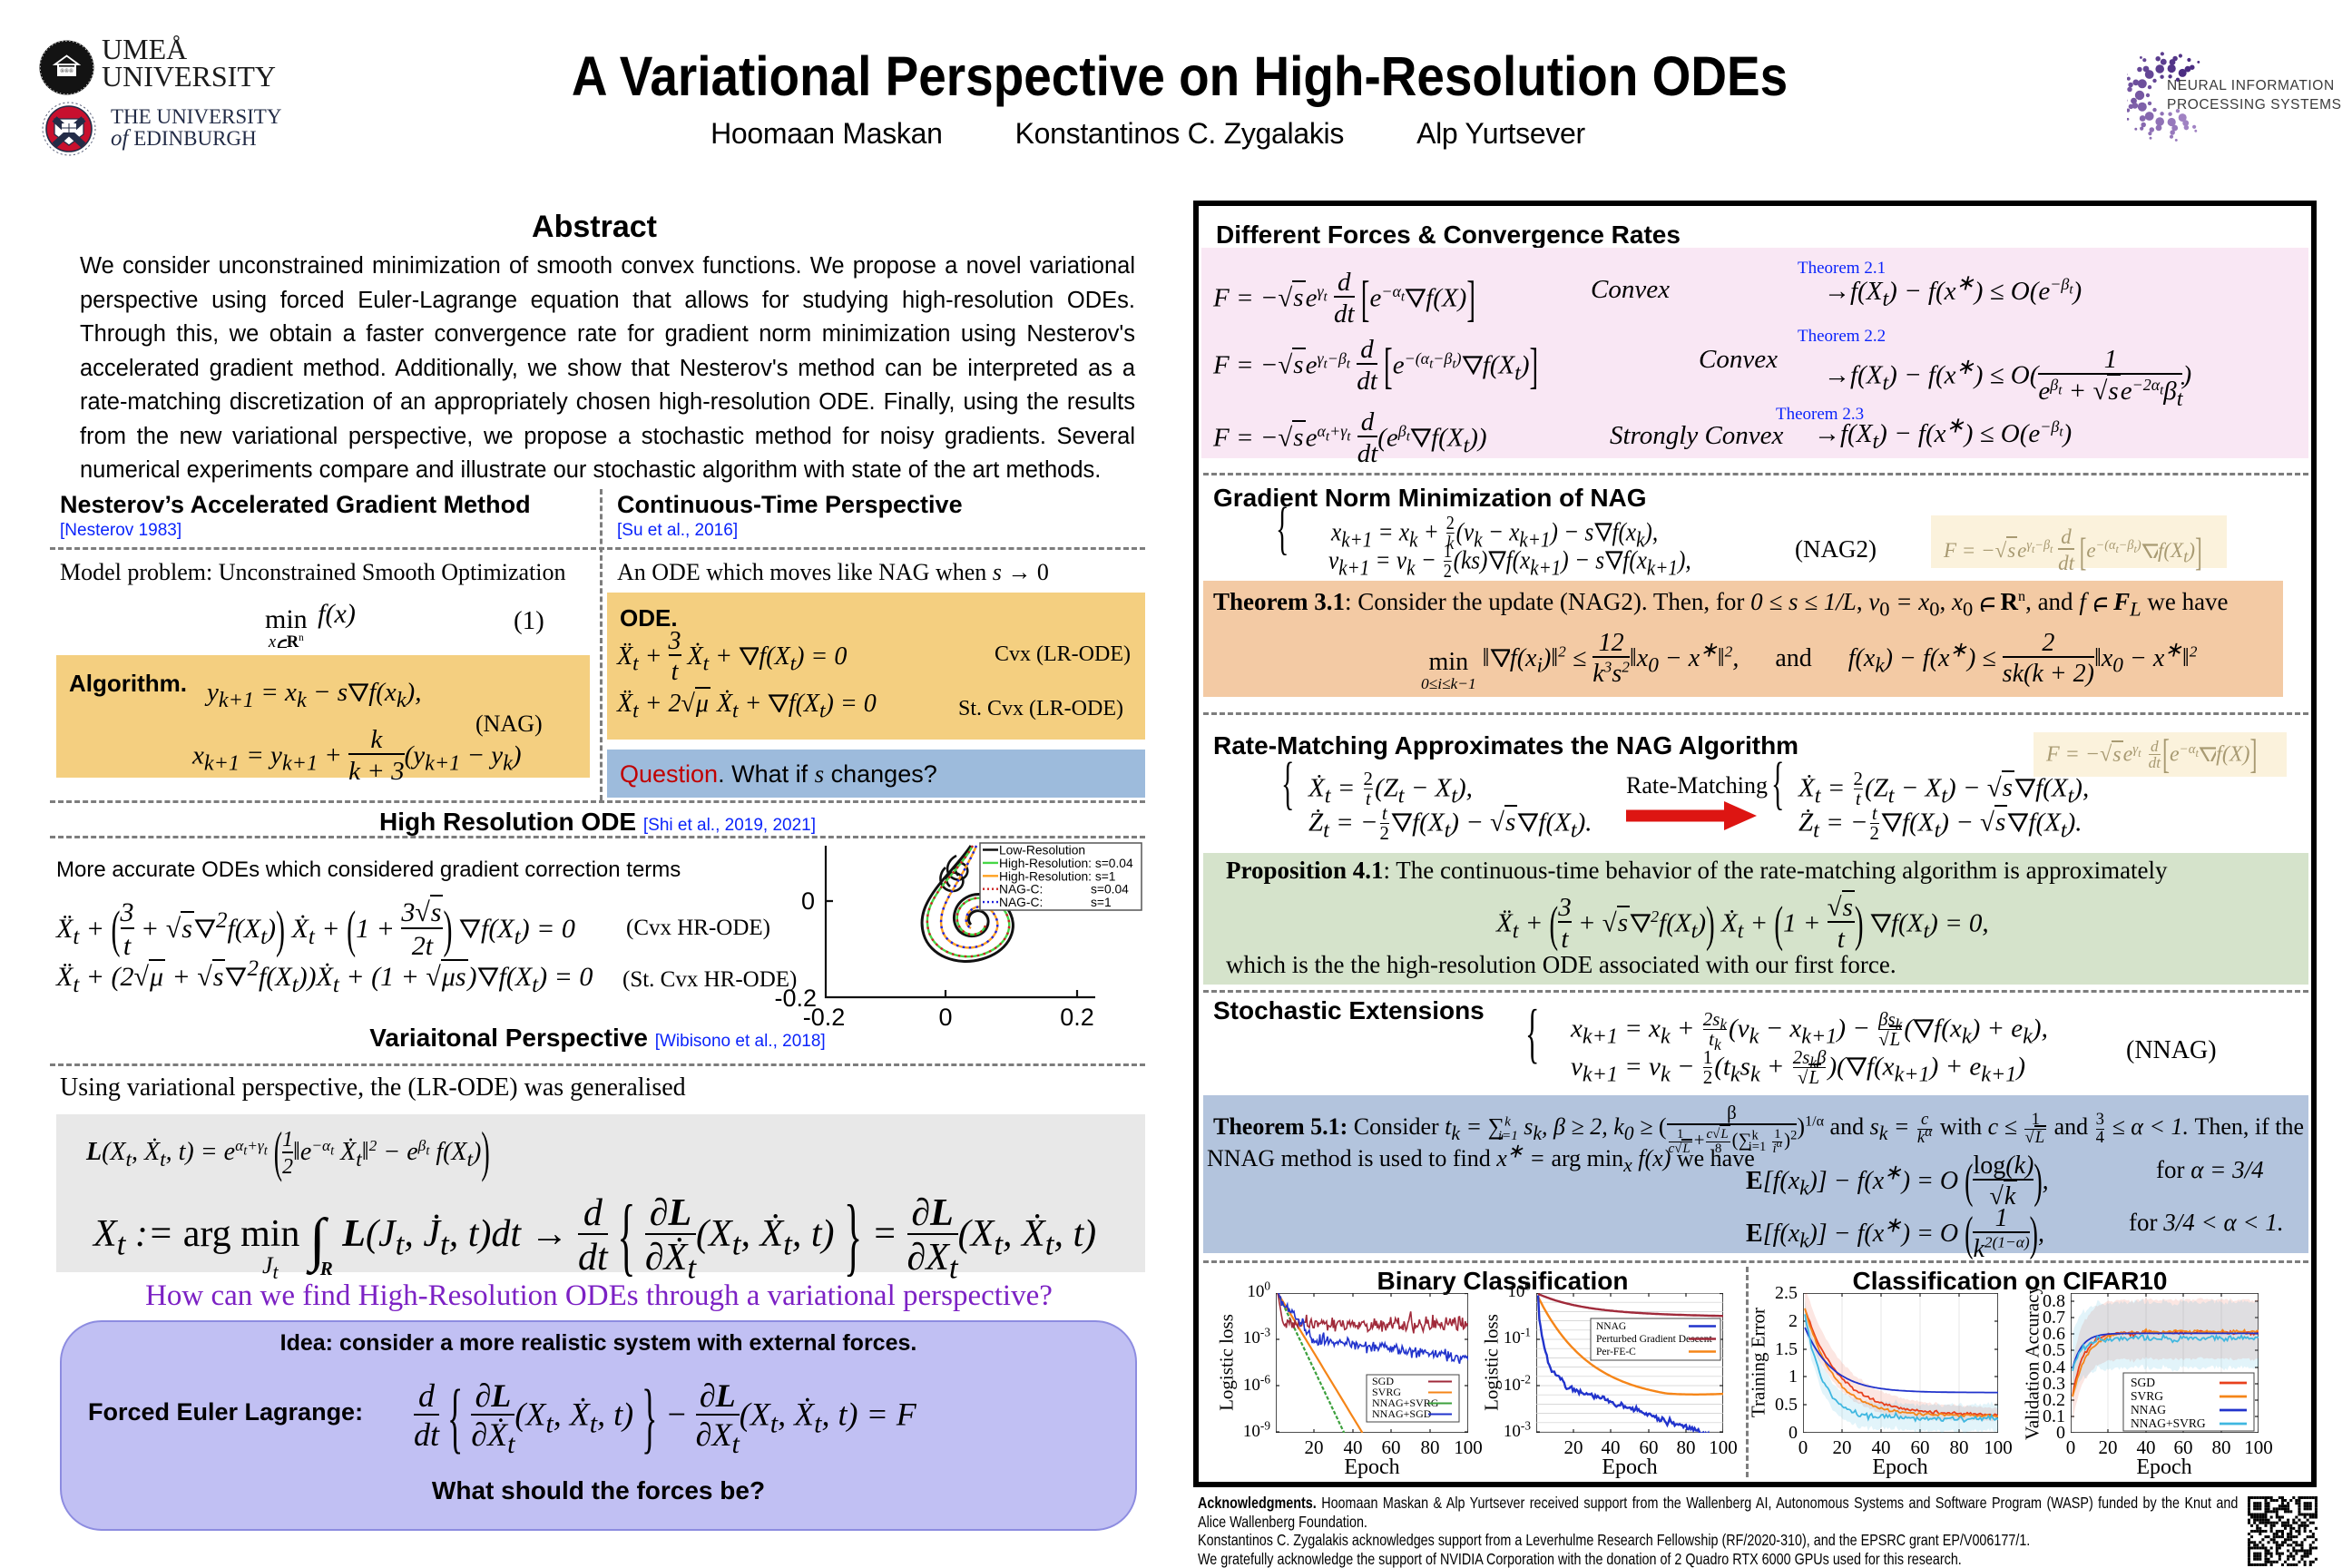 This screenshot has height=1568, width=2352. I want to click on svg-text: High-Resolution: s=0.04, so click(1066, 863).